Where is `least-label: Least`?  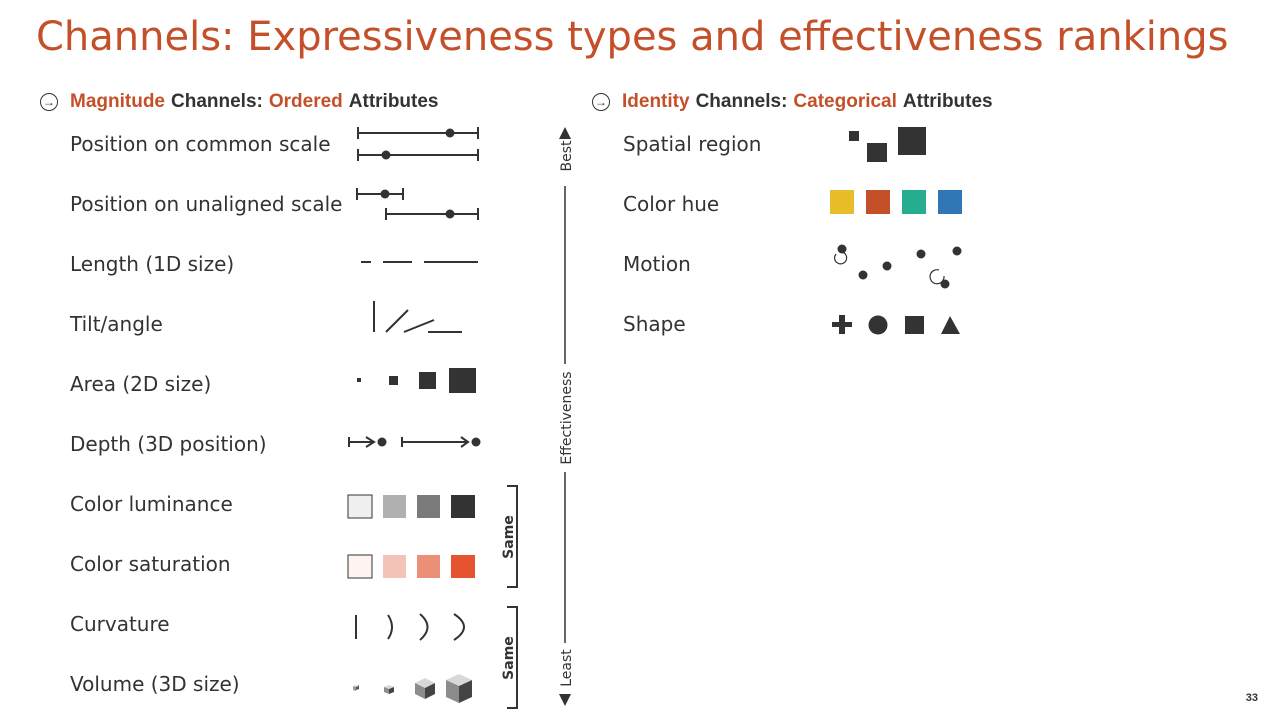 least-label: Least is located at coordinates (567, 668).